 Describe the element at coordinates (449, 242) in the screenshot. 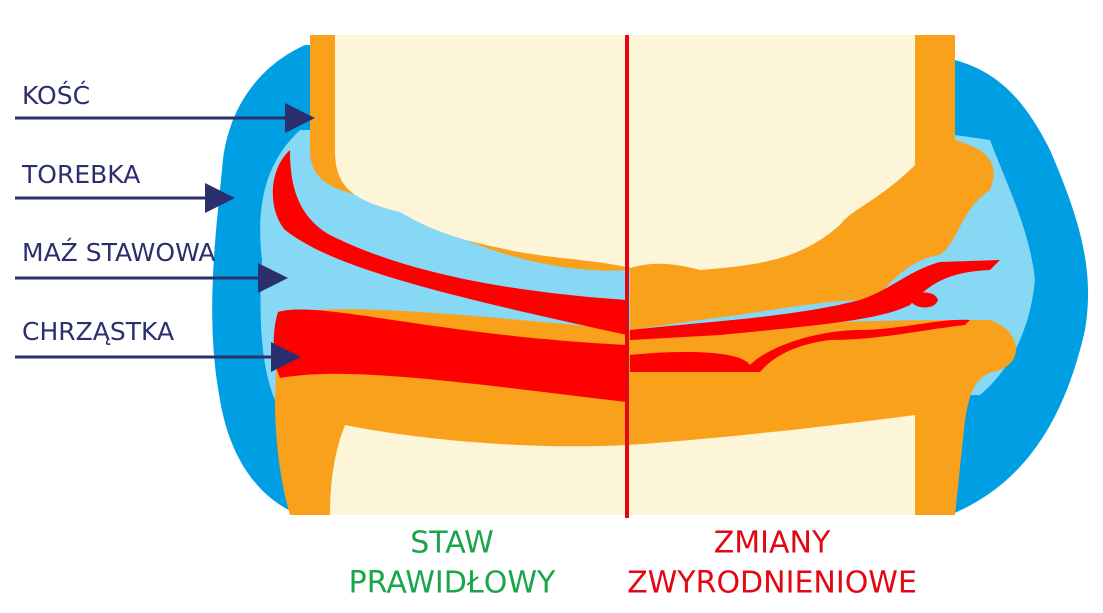

I see `cartilage-top` at that location.